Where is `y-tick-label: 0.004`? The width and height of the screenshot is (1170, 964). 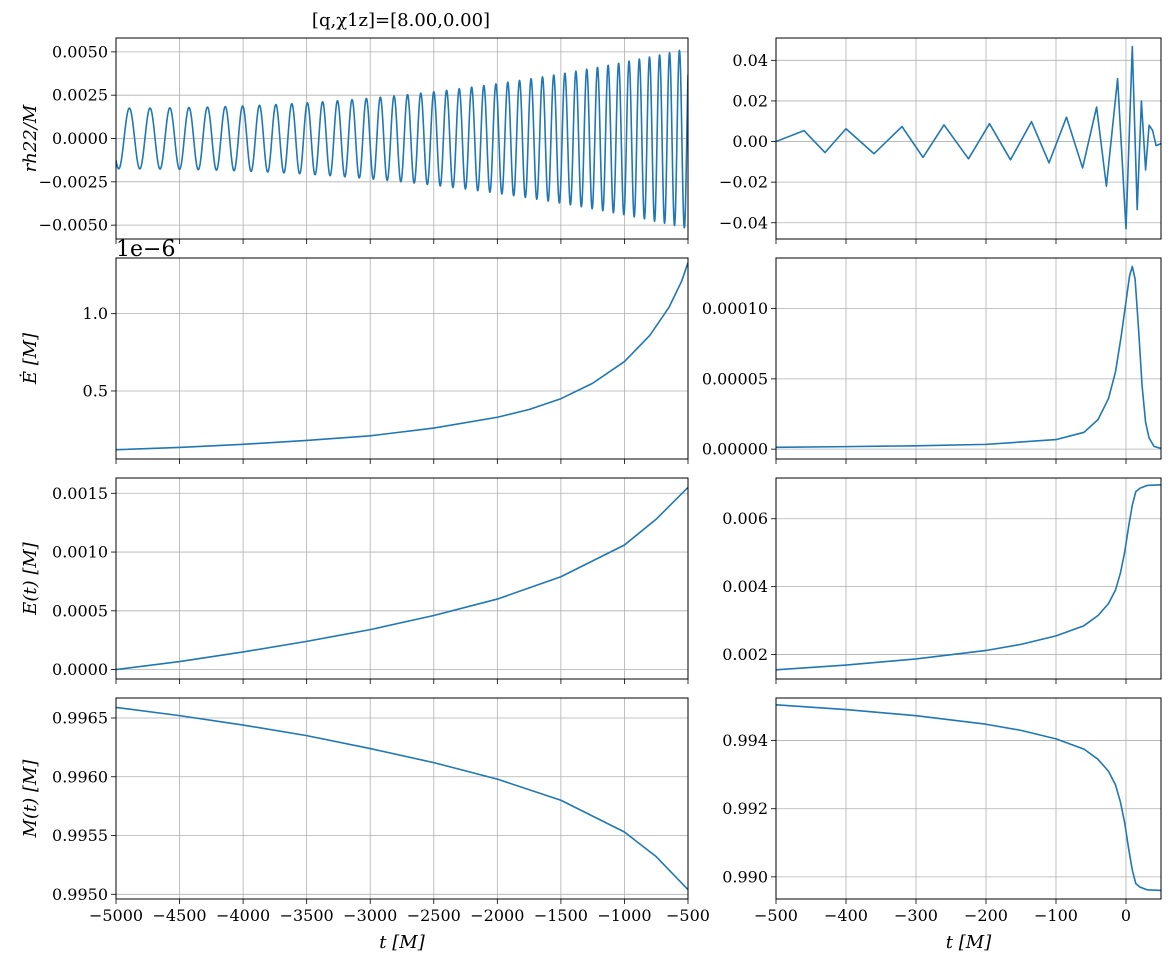 y-tick-label: 0.004 is located at coordinates (745, 586).